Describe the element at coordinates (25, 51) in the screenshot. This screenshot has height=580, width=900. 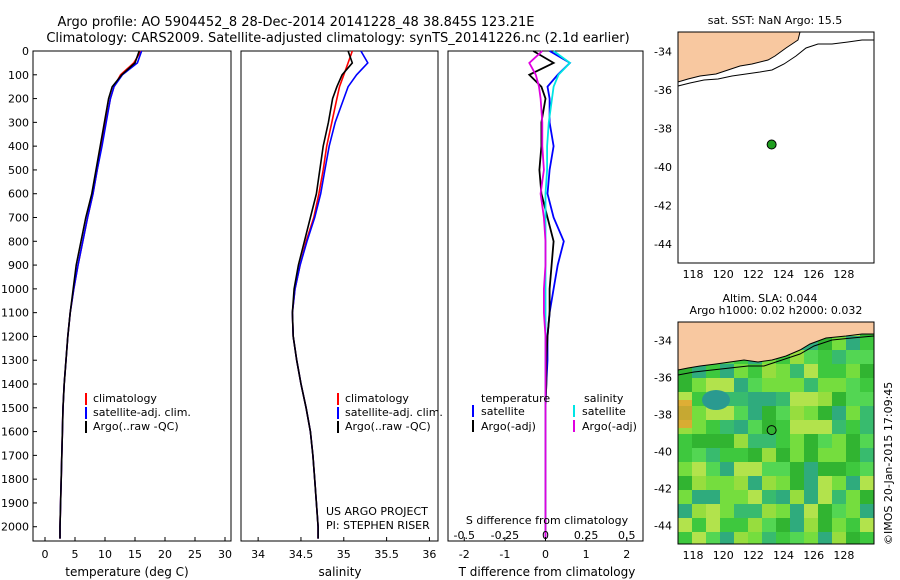
I see `depth-tick-label: 0` at that location.